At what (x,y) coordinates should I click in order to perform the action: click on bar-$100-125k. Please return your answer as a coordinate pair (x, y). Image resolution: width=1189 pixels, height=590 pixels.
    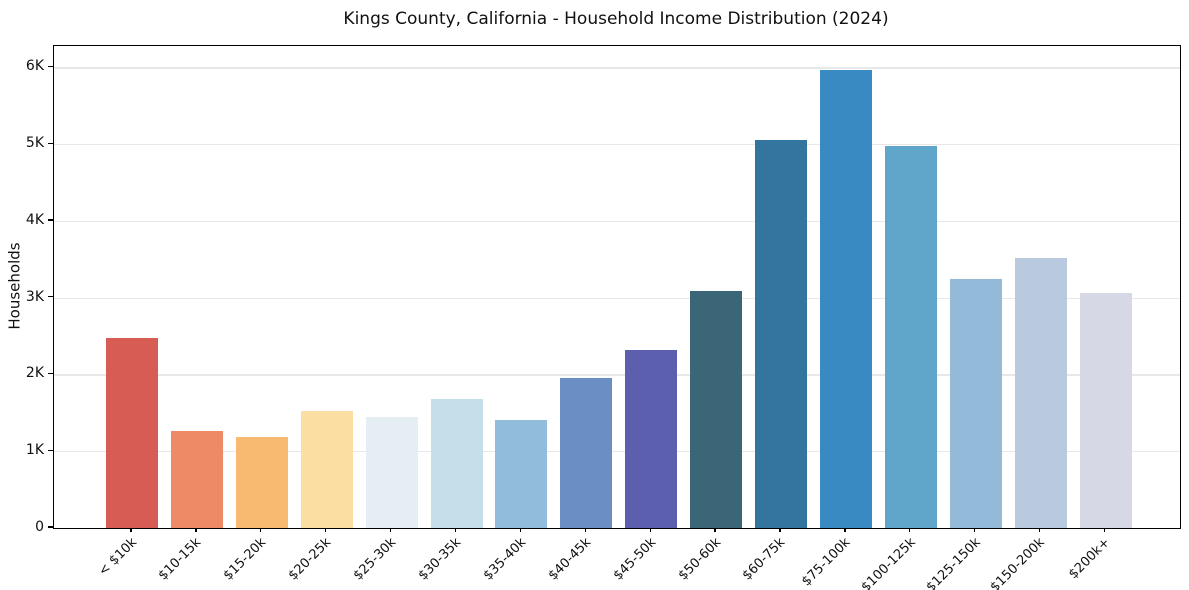
    Looking at the image, I should click on (910, 336).